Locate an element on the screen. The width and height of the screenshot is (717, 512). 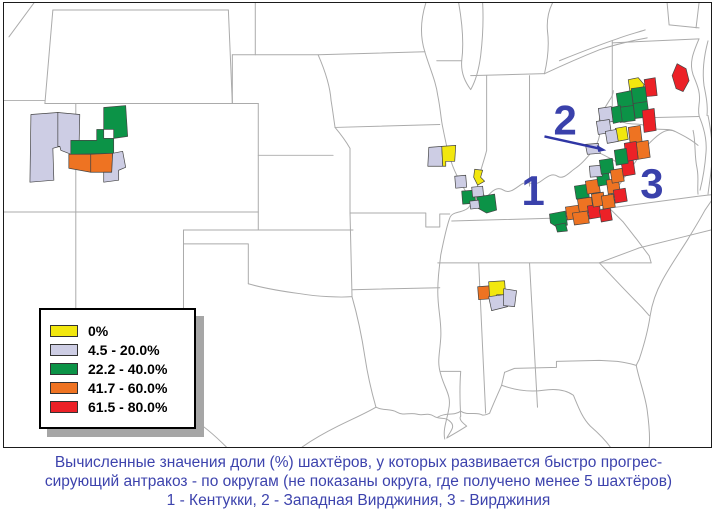
legend-swatch-41-60pct is located at coordinates (64, 387).